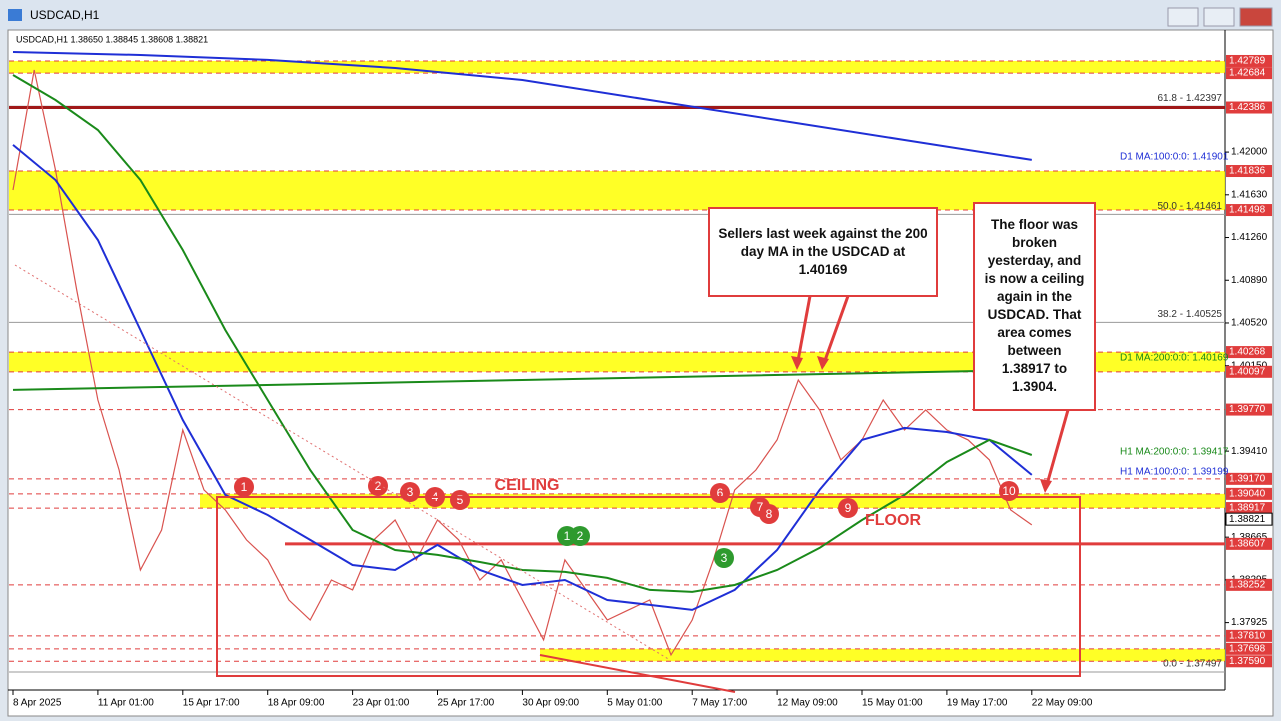 The width and height of the screenshot is (1281, 721). Describe the element at coordinates (760, 507) in the screenshot. I see `marker-label: 7` at that location.